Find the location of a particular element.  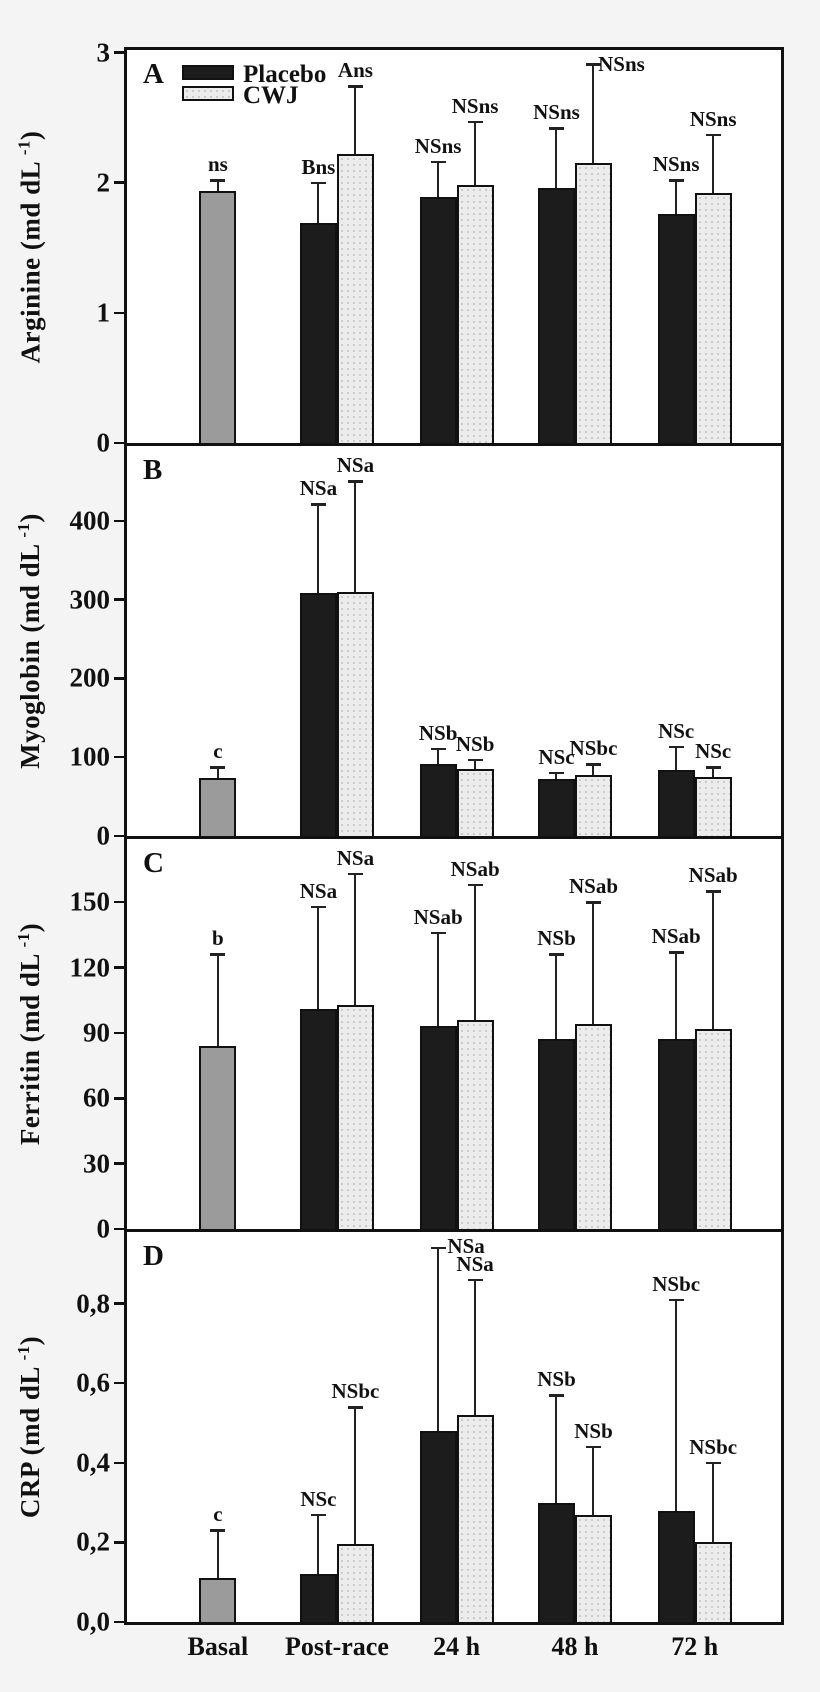

error-bar-B-Post-race-CWJ is located at coordinates (355, 536).